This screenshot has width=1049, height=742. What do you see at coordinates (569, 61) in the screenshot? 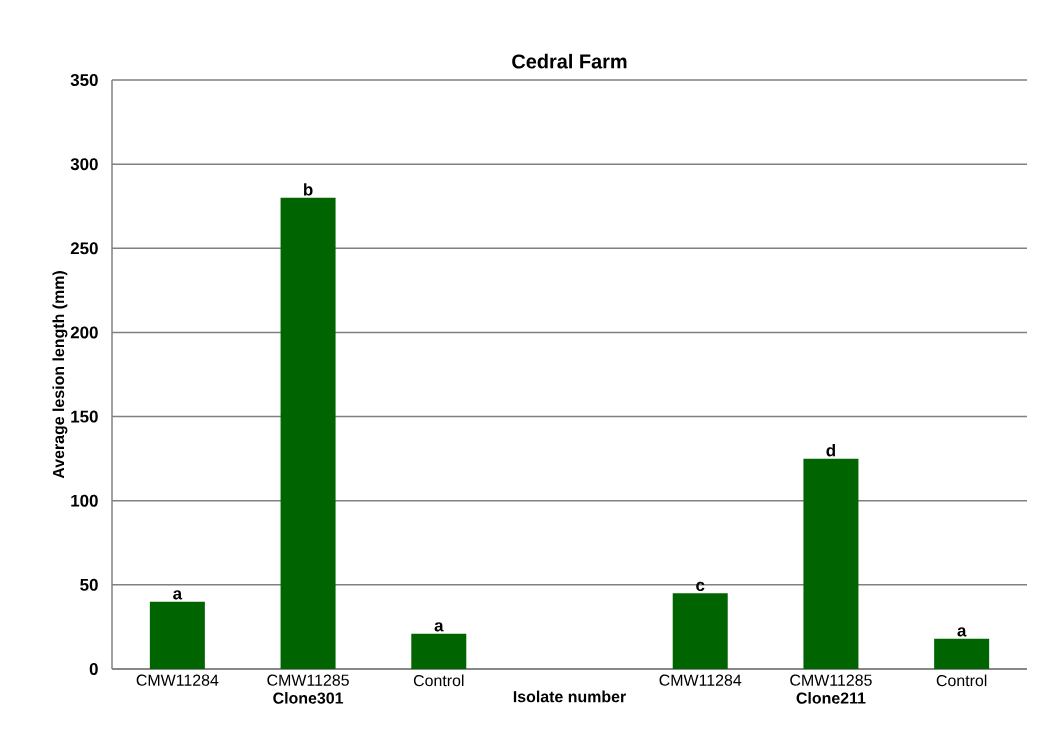
I see `chart-title: Cedral Farm` at bounding box center [569, 61].